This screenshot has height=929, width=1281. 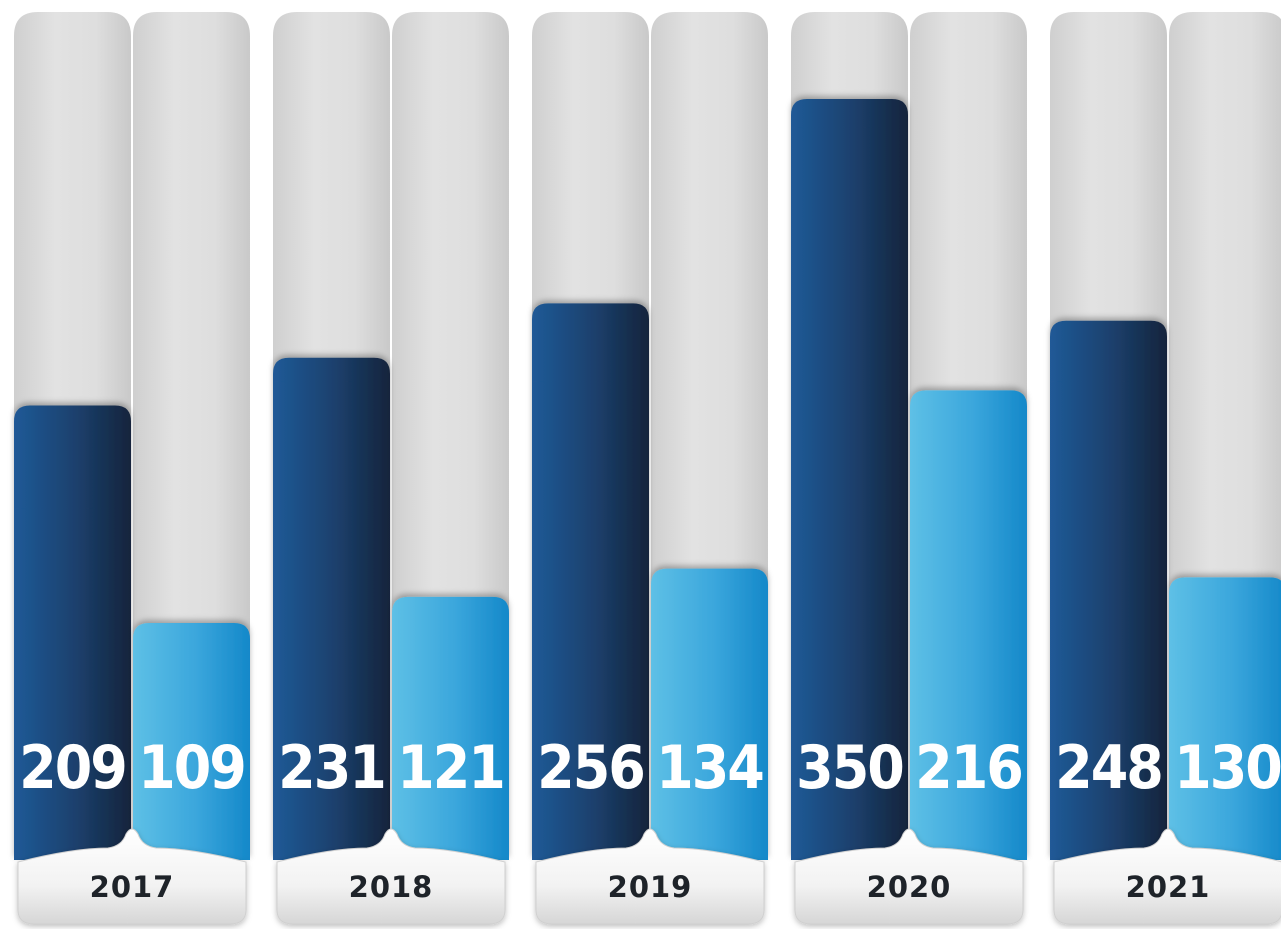 I want to click on year-base-2018, so click(x=391, y=876).